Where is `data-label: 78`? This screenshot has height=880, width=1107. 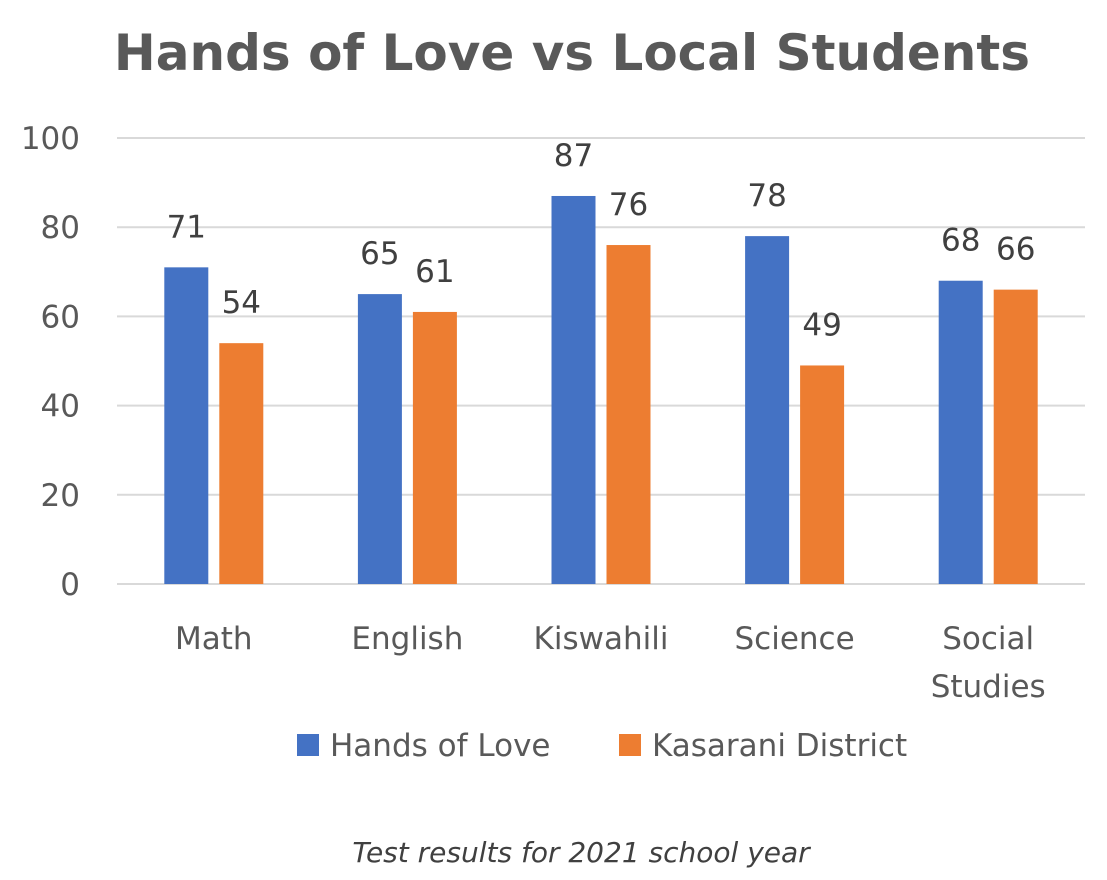 data-label: 78 is located at coordinates (766, 196).